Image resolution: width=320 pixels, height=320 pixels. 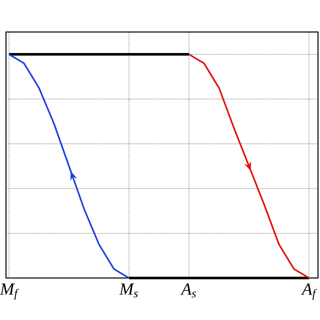 What do you see at coordinates (188, 291) in the screenshot?
I see `x-tick-label: A$_{s}$` at bounding box center [188, 291].